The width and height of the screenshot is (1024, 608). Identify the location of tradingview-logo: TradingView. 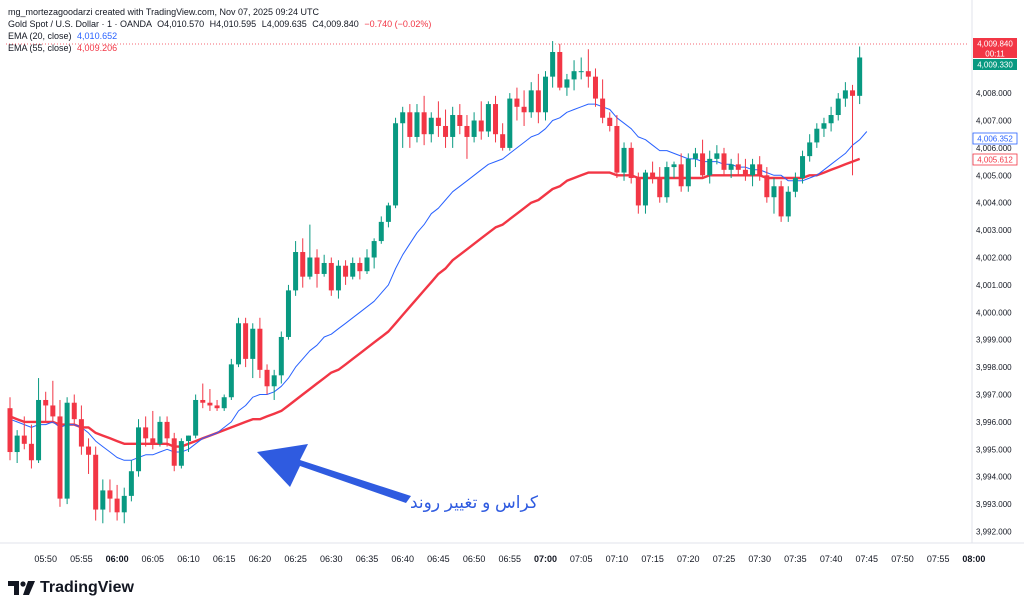
(71, 588).